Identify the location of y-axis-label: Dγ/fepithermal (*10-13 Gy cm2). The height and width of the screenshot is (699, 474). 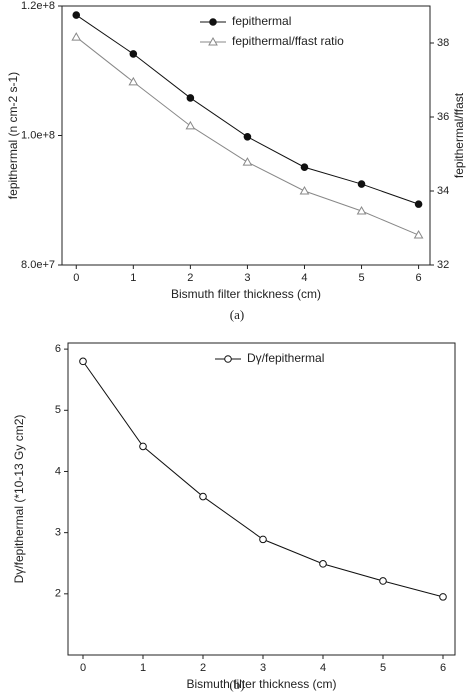
(19, 499).